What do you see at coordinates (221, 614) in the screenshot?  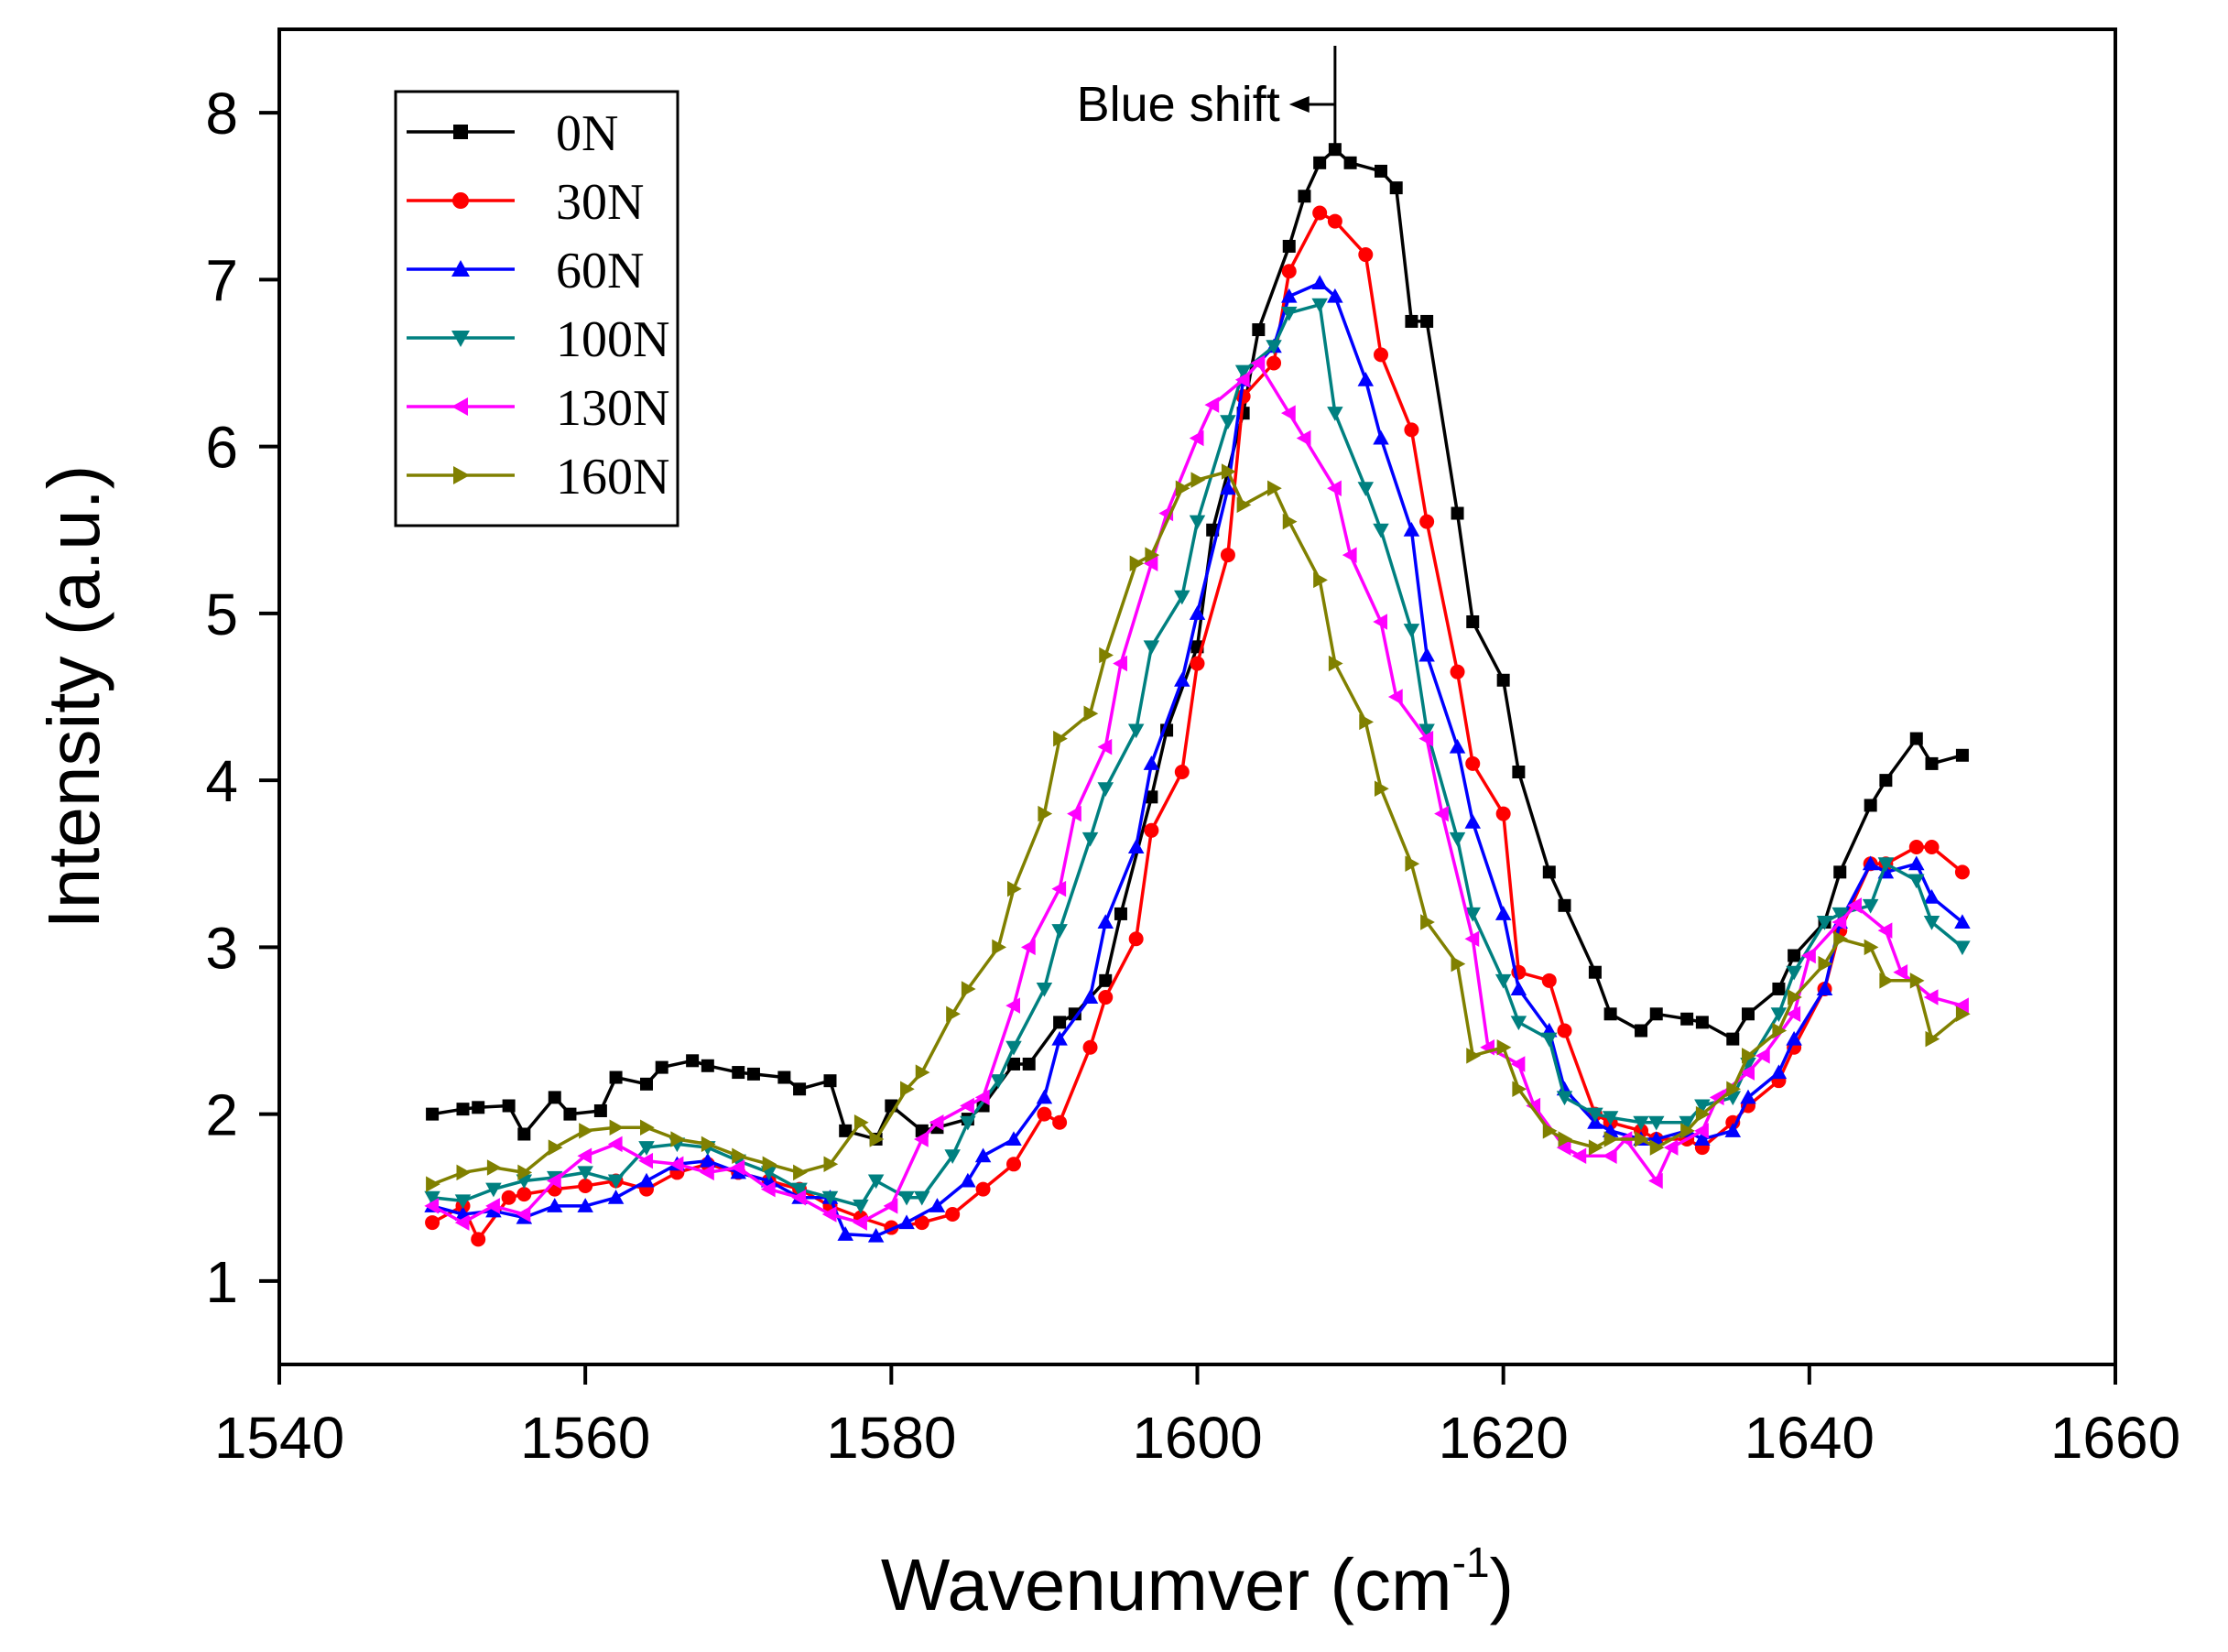 I see `y-tick-label: 5` at bounding box center [221, 614].